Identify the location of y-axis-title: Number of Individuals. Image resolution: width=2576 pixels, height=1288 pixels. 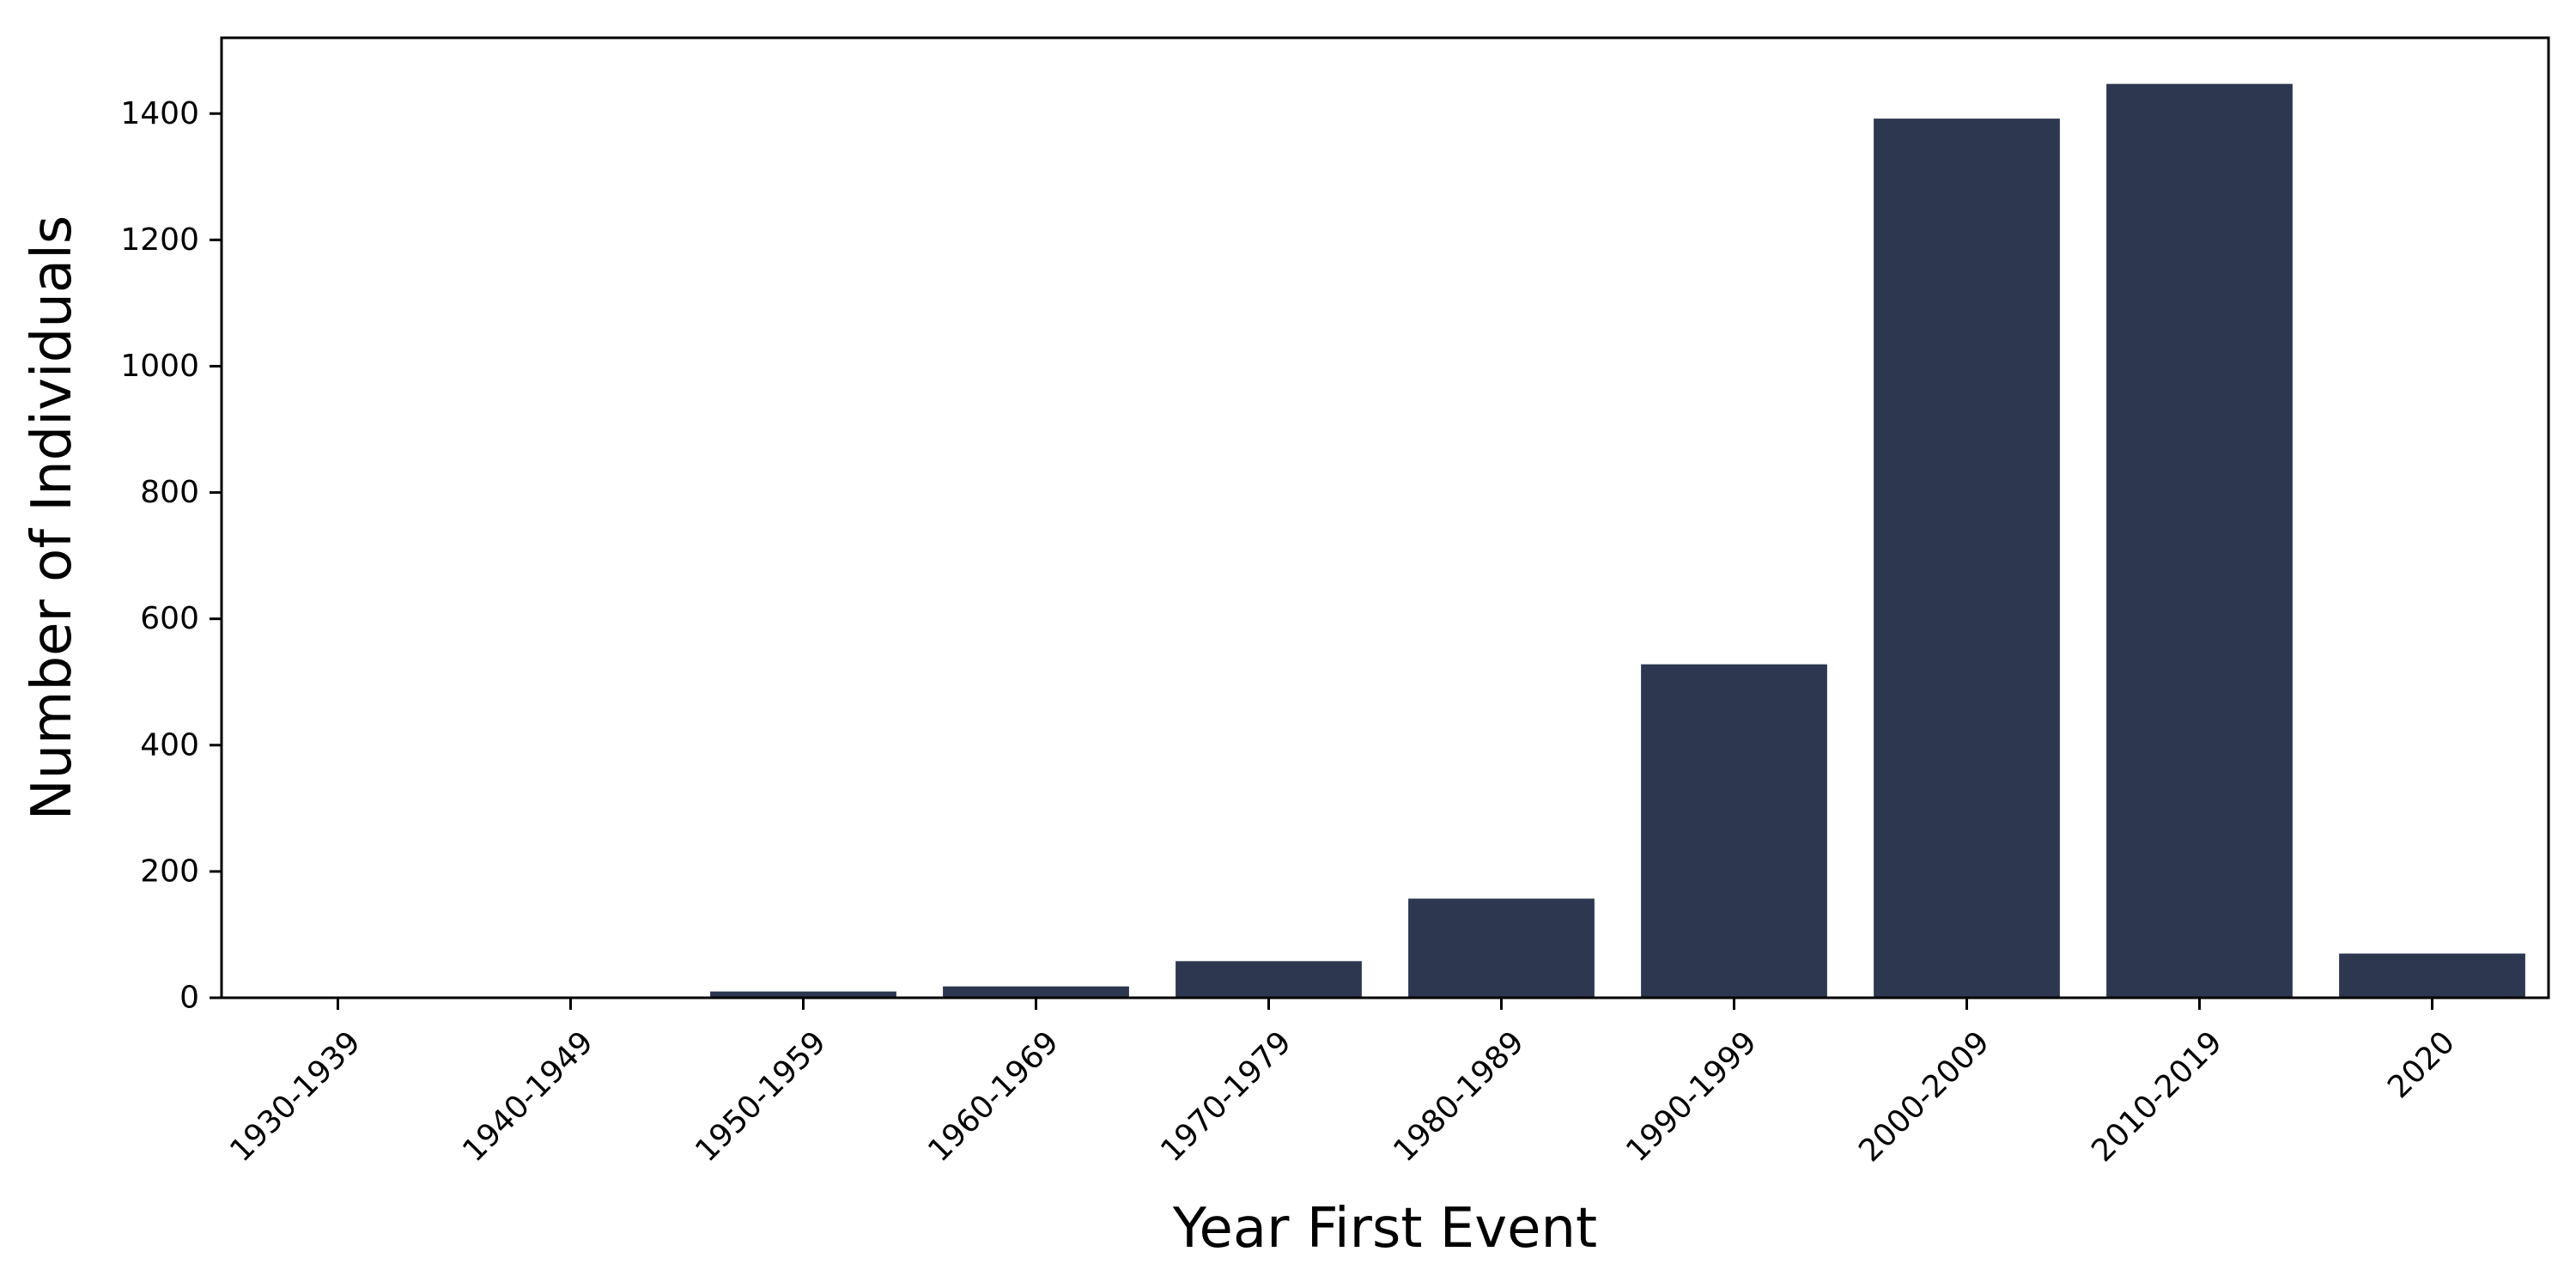
(52, 519).